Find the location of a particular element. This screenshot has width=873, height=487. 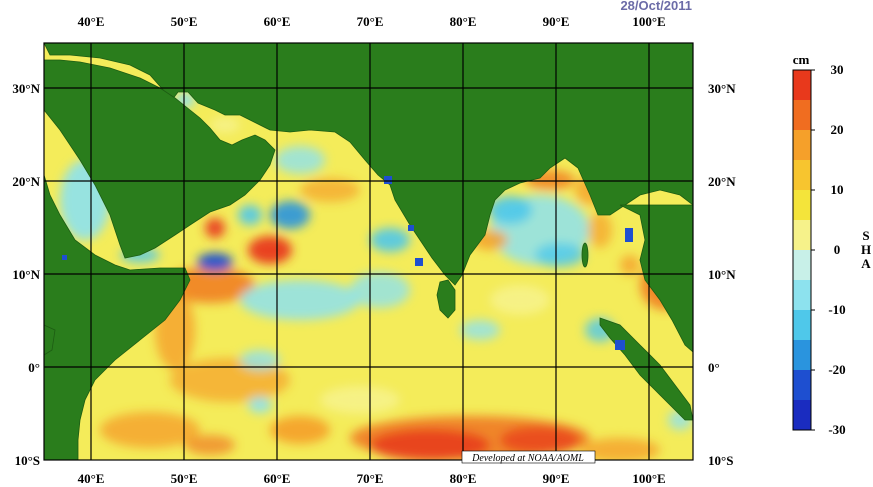

colorbar-unit: cm is located at coordinates (801, 59).